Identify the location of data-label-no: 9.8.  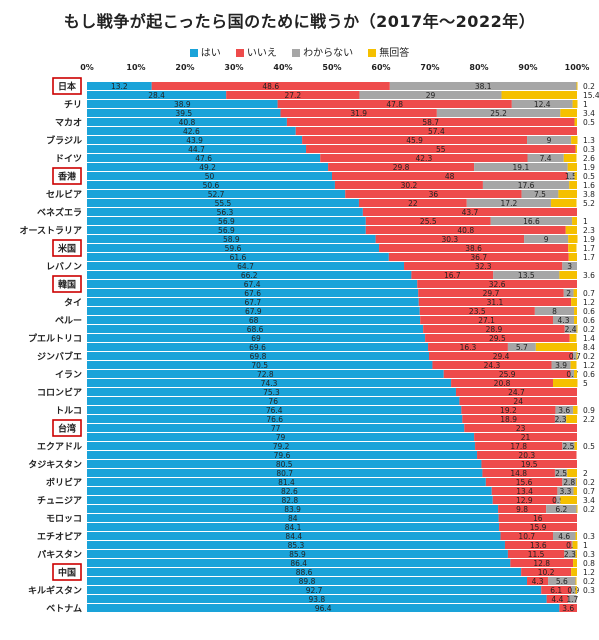
(522, 509).